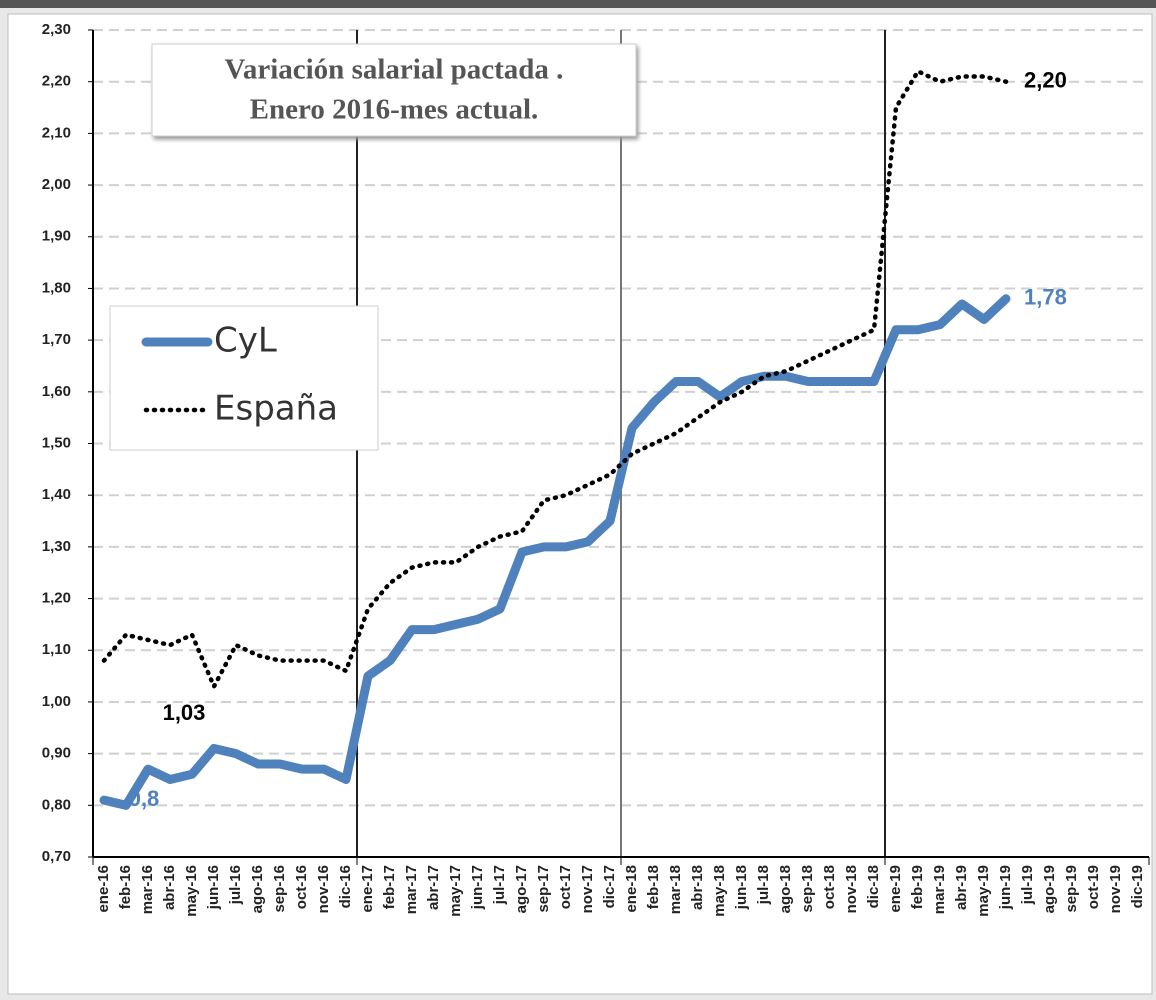 This screenshot has width=1156, height=1000. I want to click on x-tick-label: sep-19, so click(1071, 889).